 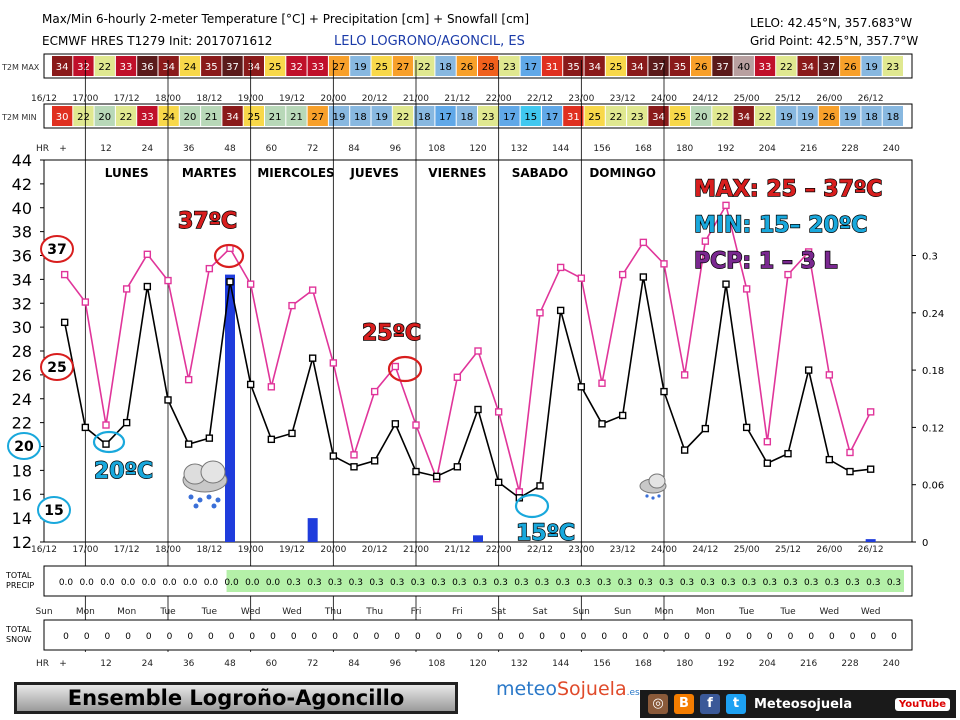 I want to click on day-name-label: Mon, so click(x=126, y=612).